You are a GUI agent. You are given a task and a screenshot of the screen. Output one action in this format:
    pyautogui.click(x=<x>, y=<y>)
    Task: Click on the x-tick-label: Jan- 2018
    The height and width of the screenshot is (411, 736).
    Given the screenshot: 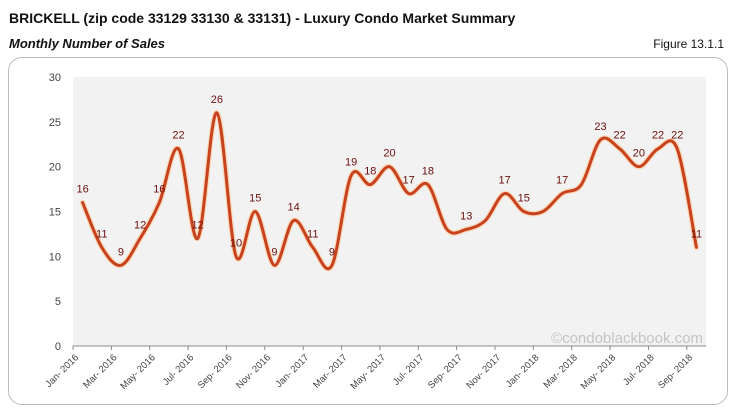 What is the action you would take?
    pyautogui.click(x=523, y=371)
    